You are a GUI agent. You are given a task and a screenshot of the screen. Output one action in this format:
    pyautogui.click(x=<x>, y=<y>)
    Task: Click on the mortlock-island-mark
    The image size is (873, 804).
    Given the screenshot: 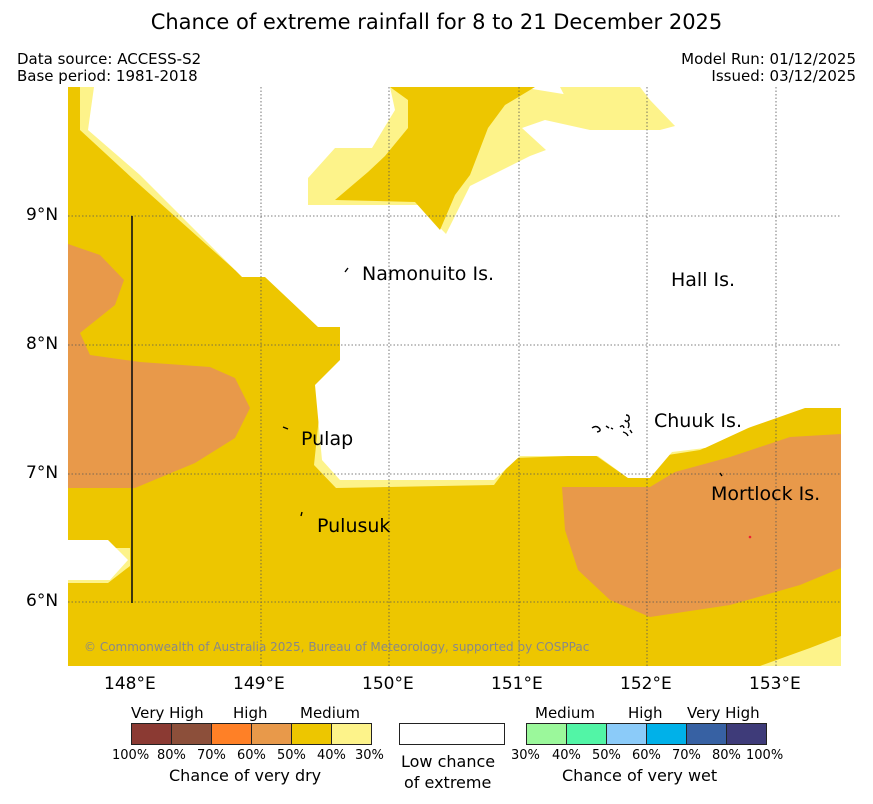 What is the action you would take?
    pyautogui.click(x=721, y=474)
    